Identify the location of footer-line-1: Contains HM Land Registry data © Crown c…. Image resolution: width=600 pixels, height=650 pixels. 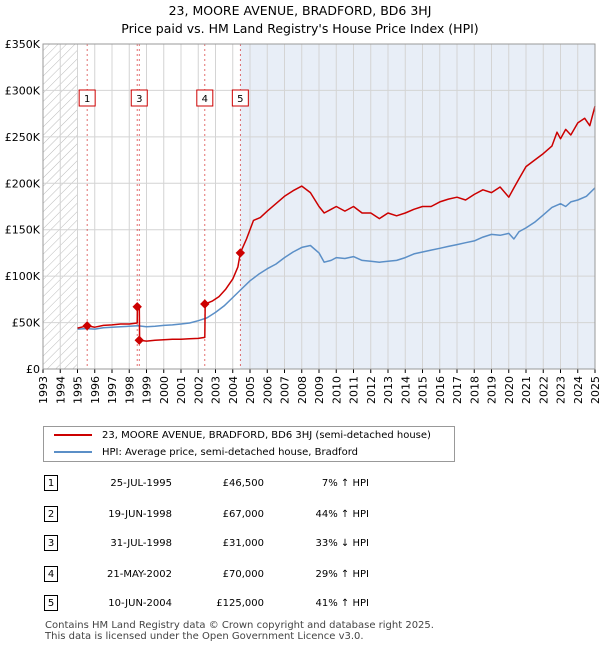
(239, 625).